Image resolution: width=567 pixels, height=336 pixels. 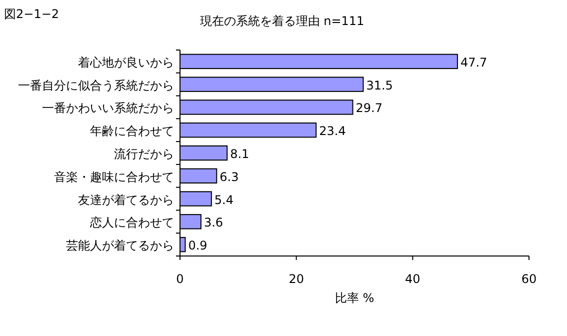 I want to click on data-label: 5.4, so click(x=224, y=199).